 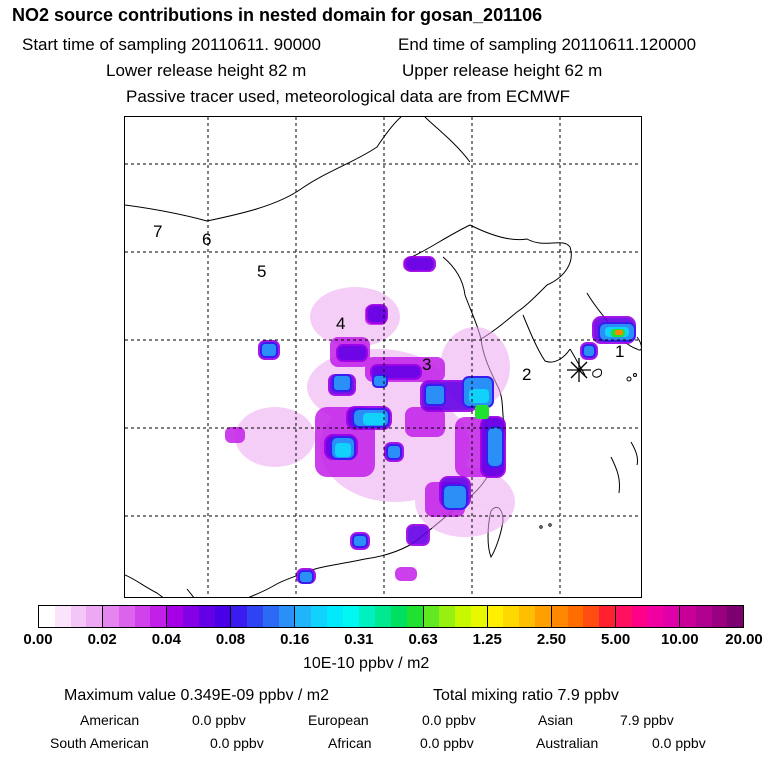 What do you see at coordinates (110, 720) in the screenshot?
I see `source-american-name: American` at bounding box center [110, 720].